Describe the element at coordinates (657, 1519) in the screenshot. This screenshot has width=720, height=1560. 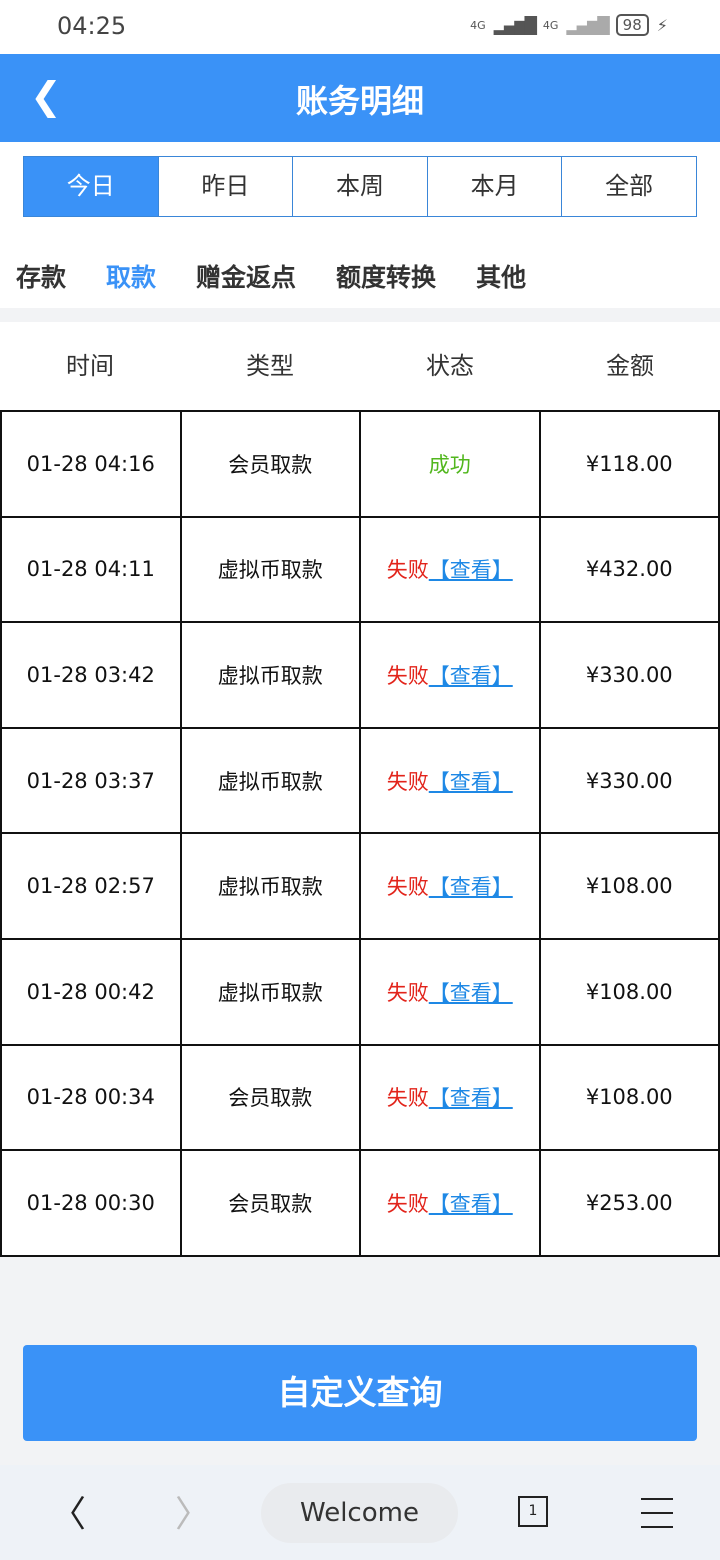
I see `menu-icon` at that location.